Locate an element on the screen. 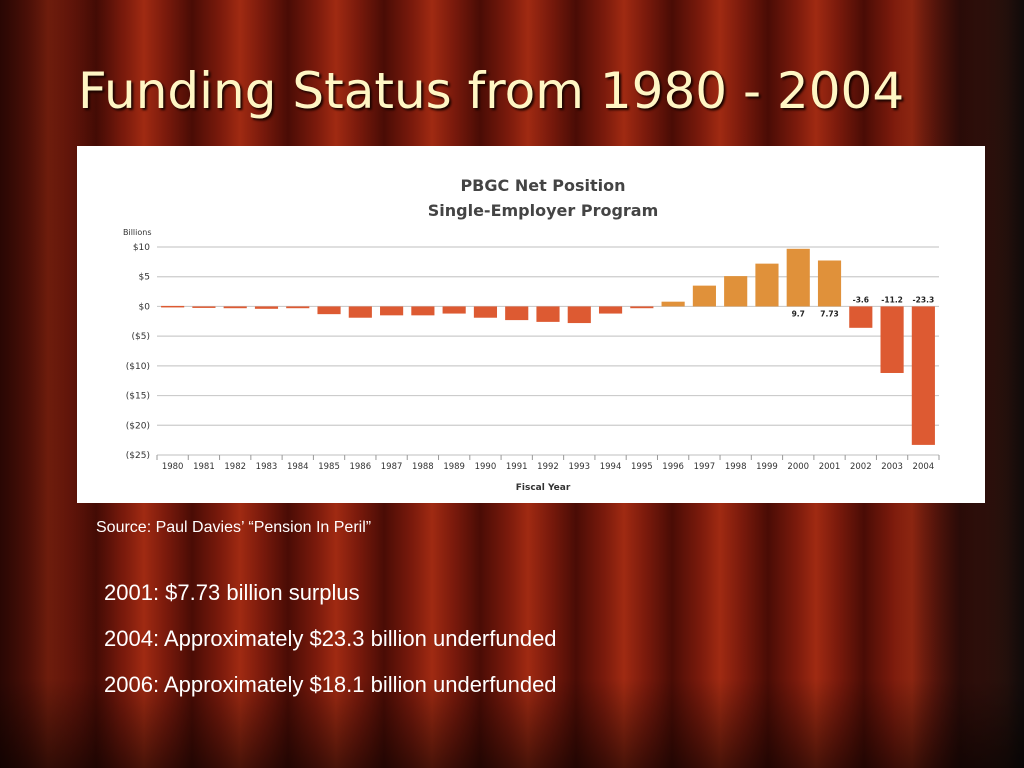  bar-1994 is located at coordinates (610, 310).